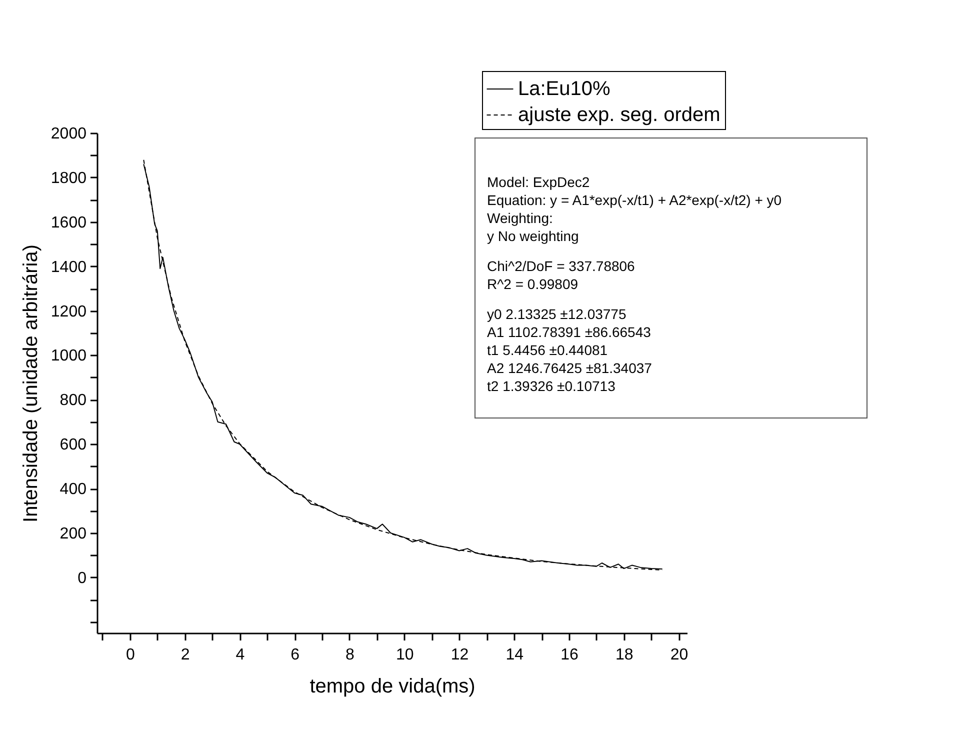 Image resolution: width=957 pixels, height=735 pixels. I want to click on y-tick-label: 2000, so click(68, 134).